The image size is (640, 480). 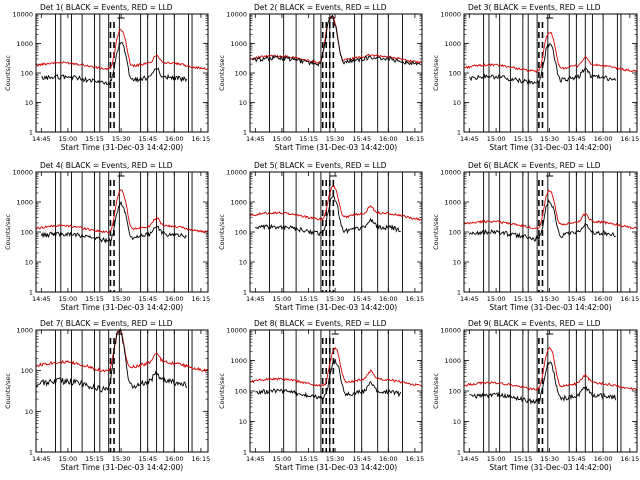 What do you see at coordinates (534, 7) in the screenshot?
I see `panel-title: Det 3( BLACK = Events, RED = LLD` at bounding box center [534, 7].